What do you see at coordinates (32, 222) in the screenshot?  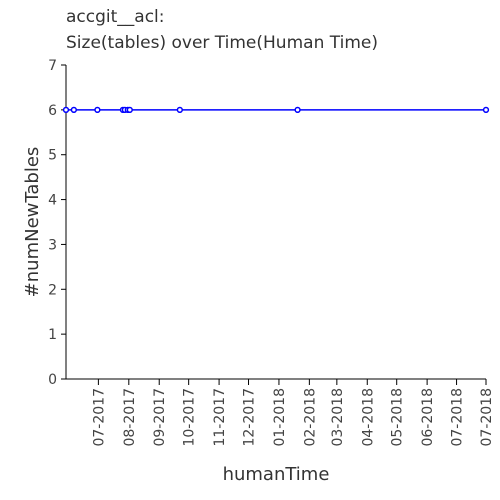 I see `y-axis-label: #numNewTables` at bounding box center [32, 222].